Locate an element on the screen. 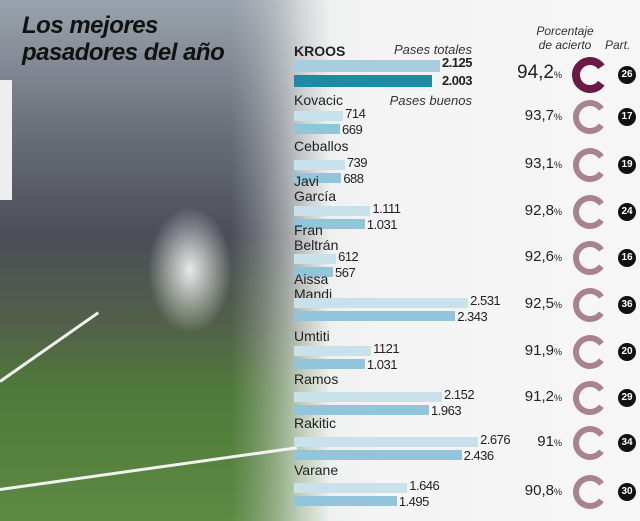 The height and width of the screenshot is (521, 640). accuracy-value: 94,2 is located at coordinates (535, 72).